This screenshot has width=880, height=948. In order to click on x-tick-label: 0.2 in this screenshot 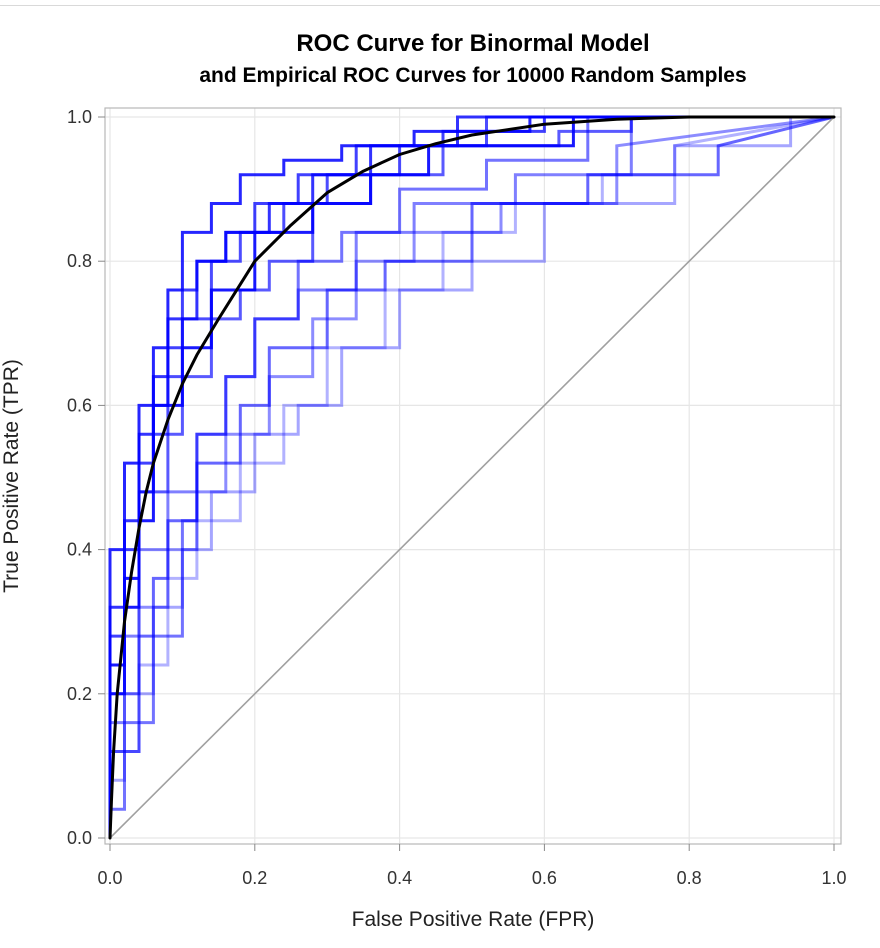, I will do `click(254, 878)`.